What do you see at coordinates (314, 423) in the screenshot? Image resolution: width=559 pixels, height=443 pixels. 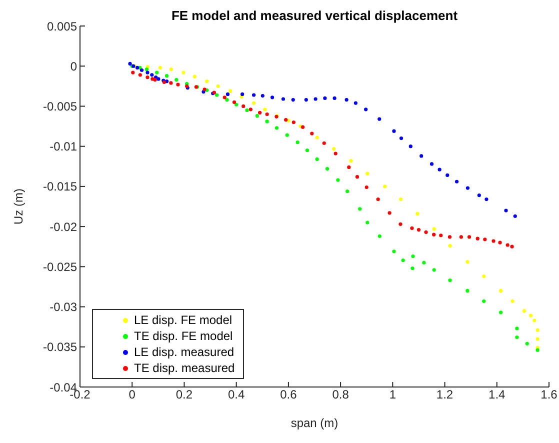 I see `x-axis-title: span (m)` at bounding box center [314, 423].